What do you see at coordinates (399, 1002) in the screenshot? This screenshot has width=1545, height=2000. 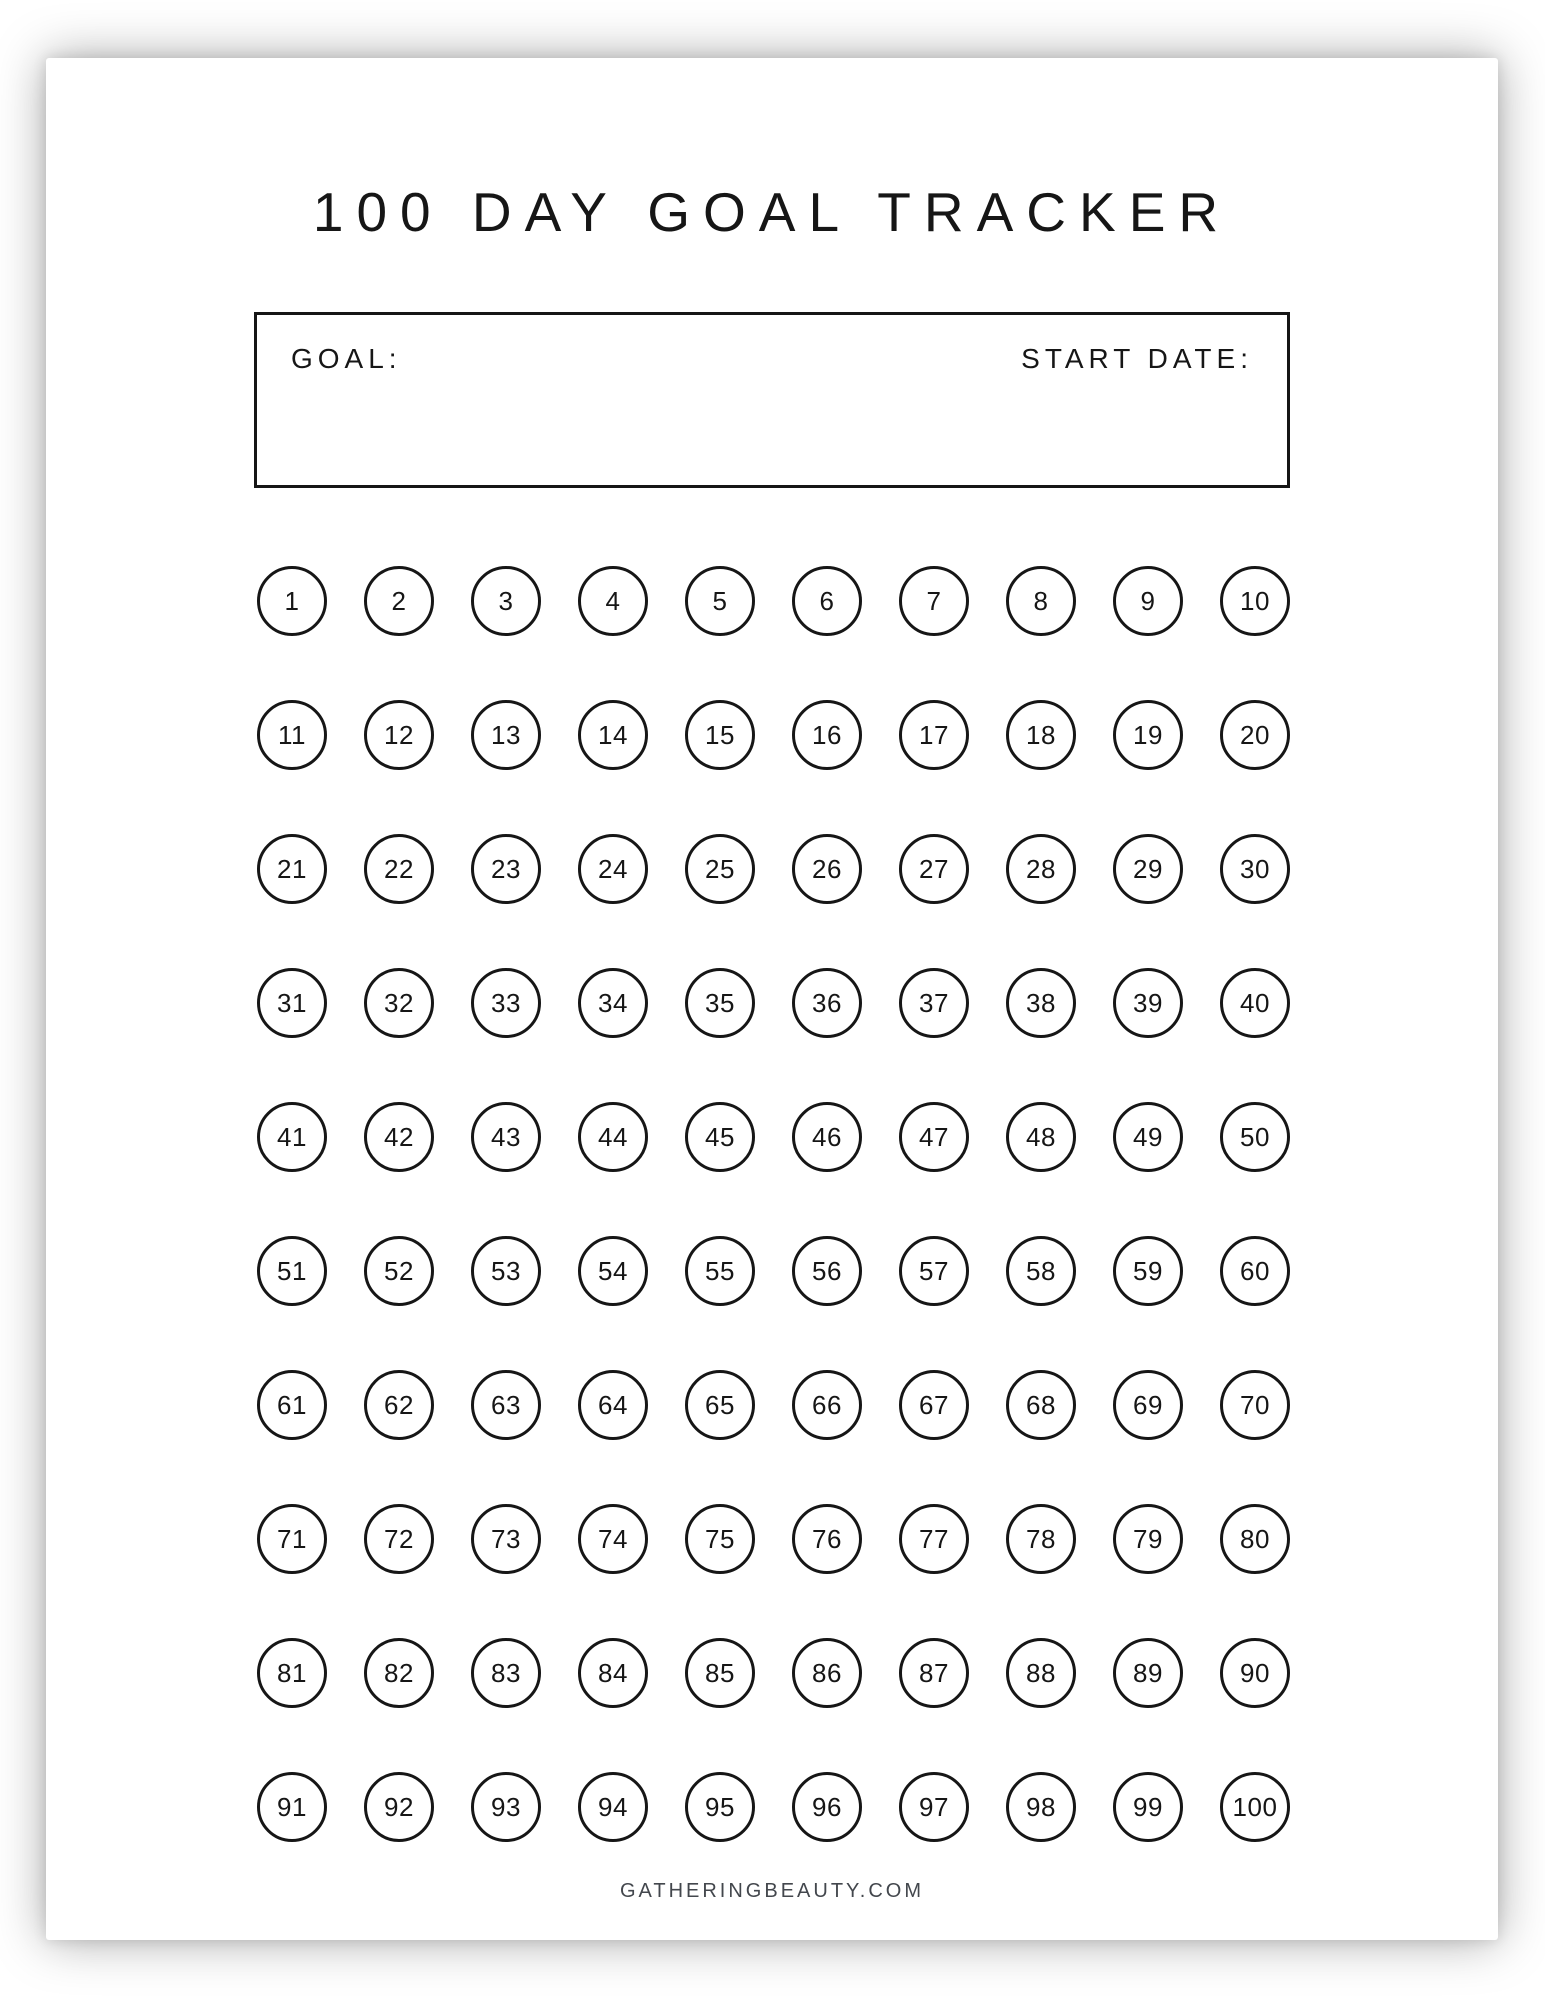 I see `day-number: 32` at bounding box center [399, 1002].